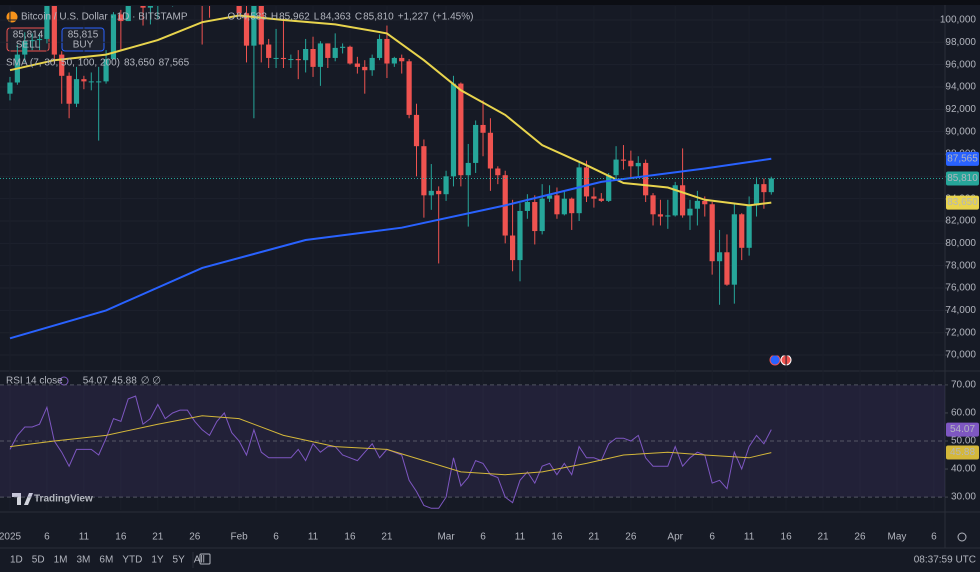  Describe the element at coordinates (960, 109) in the screenshot. I see `y-tick-label: 92,000` at that location.